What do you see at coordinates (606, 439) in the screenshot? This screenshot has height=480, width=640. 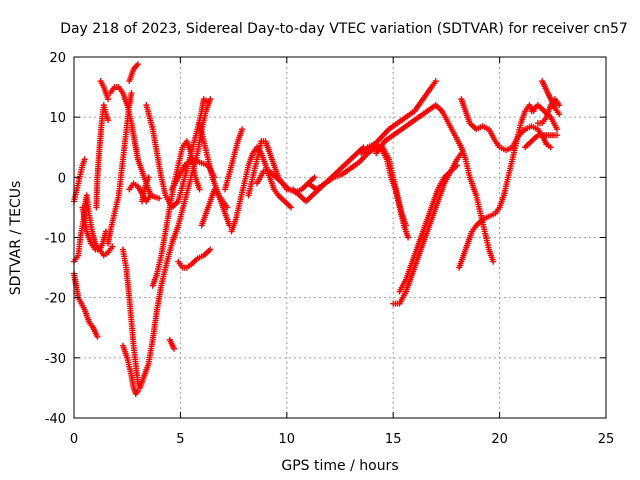 I see `x-tick-label: 25` at bounding box center [606, 439].